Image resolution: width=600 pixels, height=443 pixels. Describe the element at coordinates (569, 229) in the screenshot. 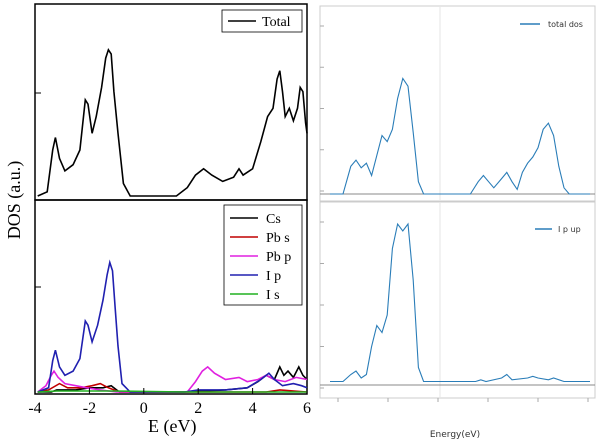

I see `legend-label-i-p-up: I p up` at that location.